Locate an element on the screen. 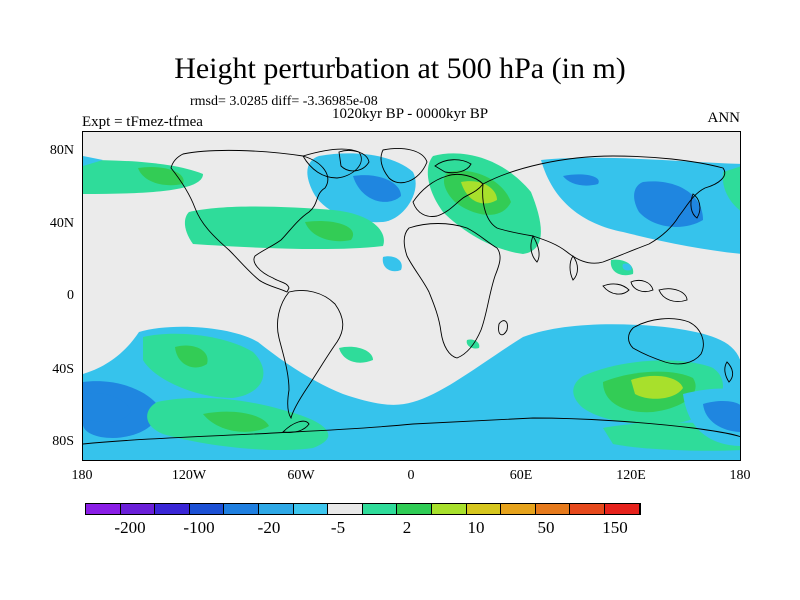 The width and height of the screenshot is (800, 600). lat-tick-40n: 40N is located at coordinates (61, 223).